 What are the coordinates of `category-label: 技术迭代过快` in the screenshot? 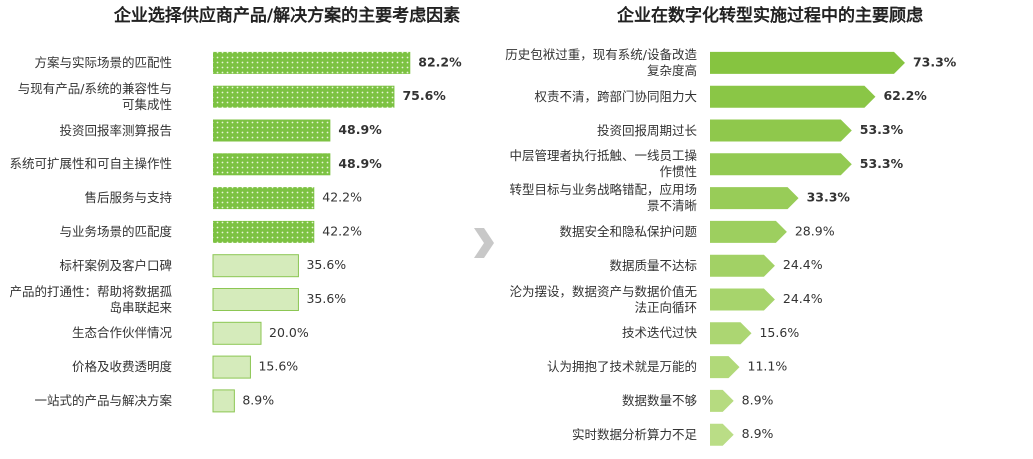 It's located at (659, 333).